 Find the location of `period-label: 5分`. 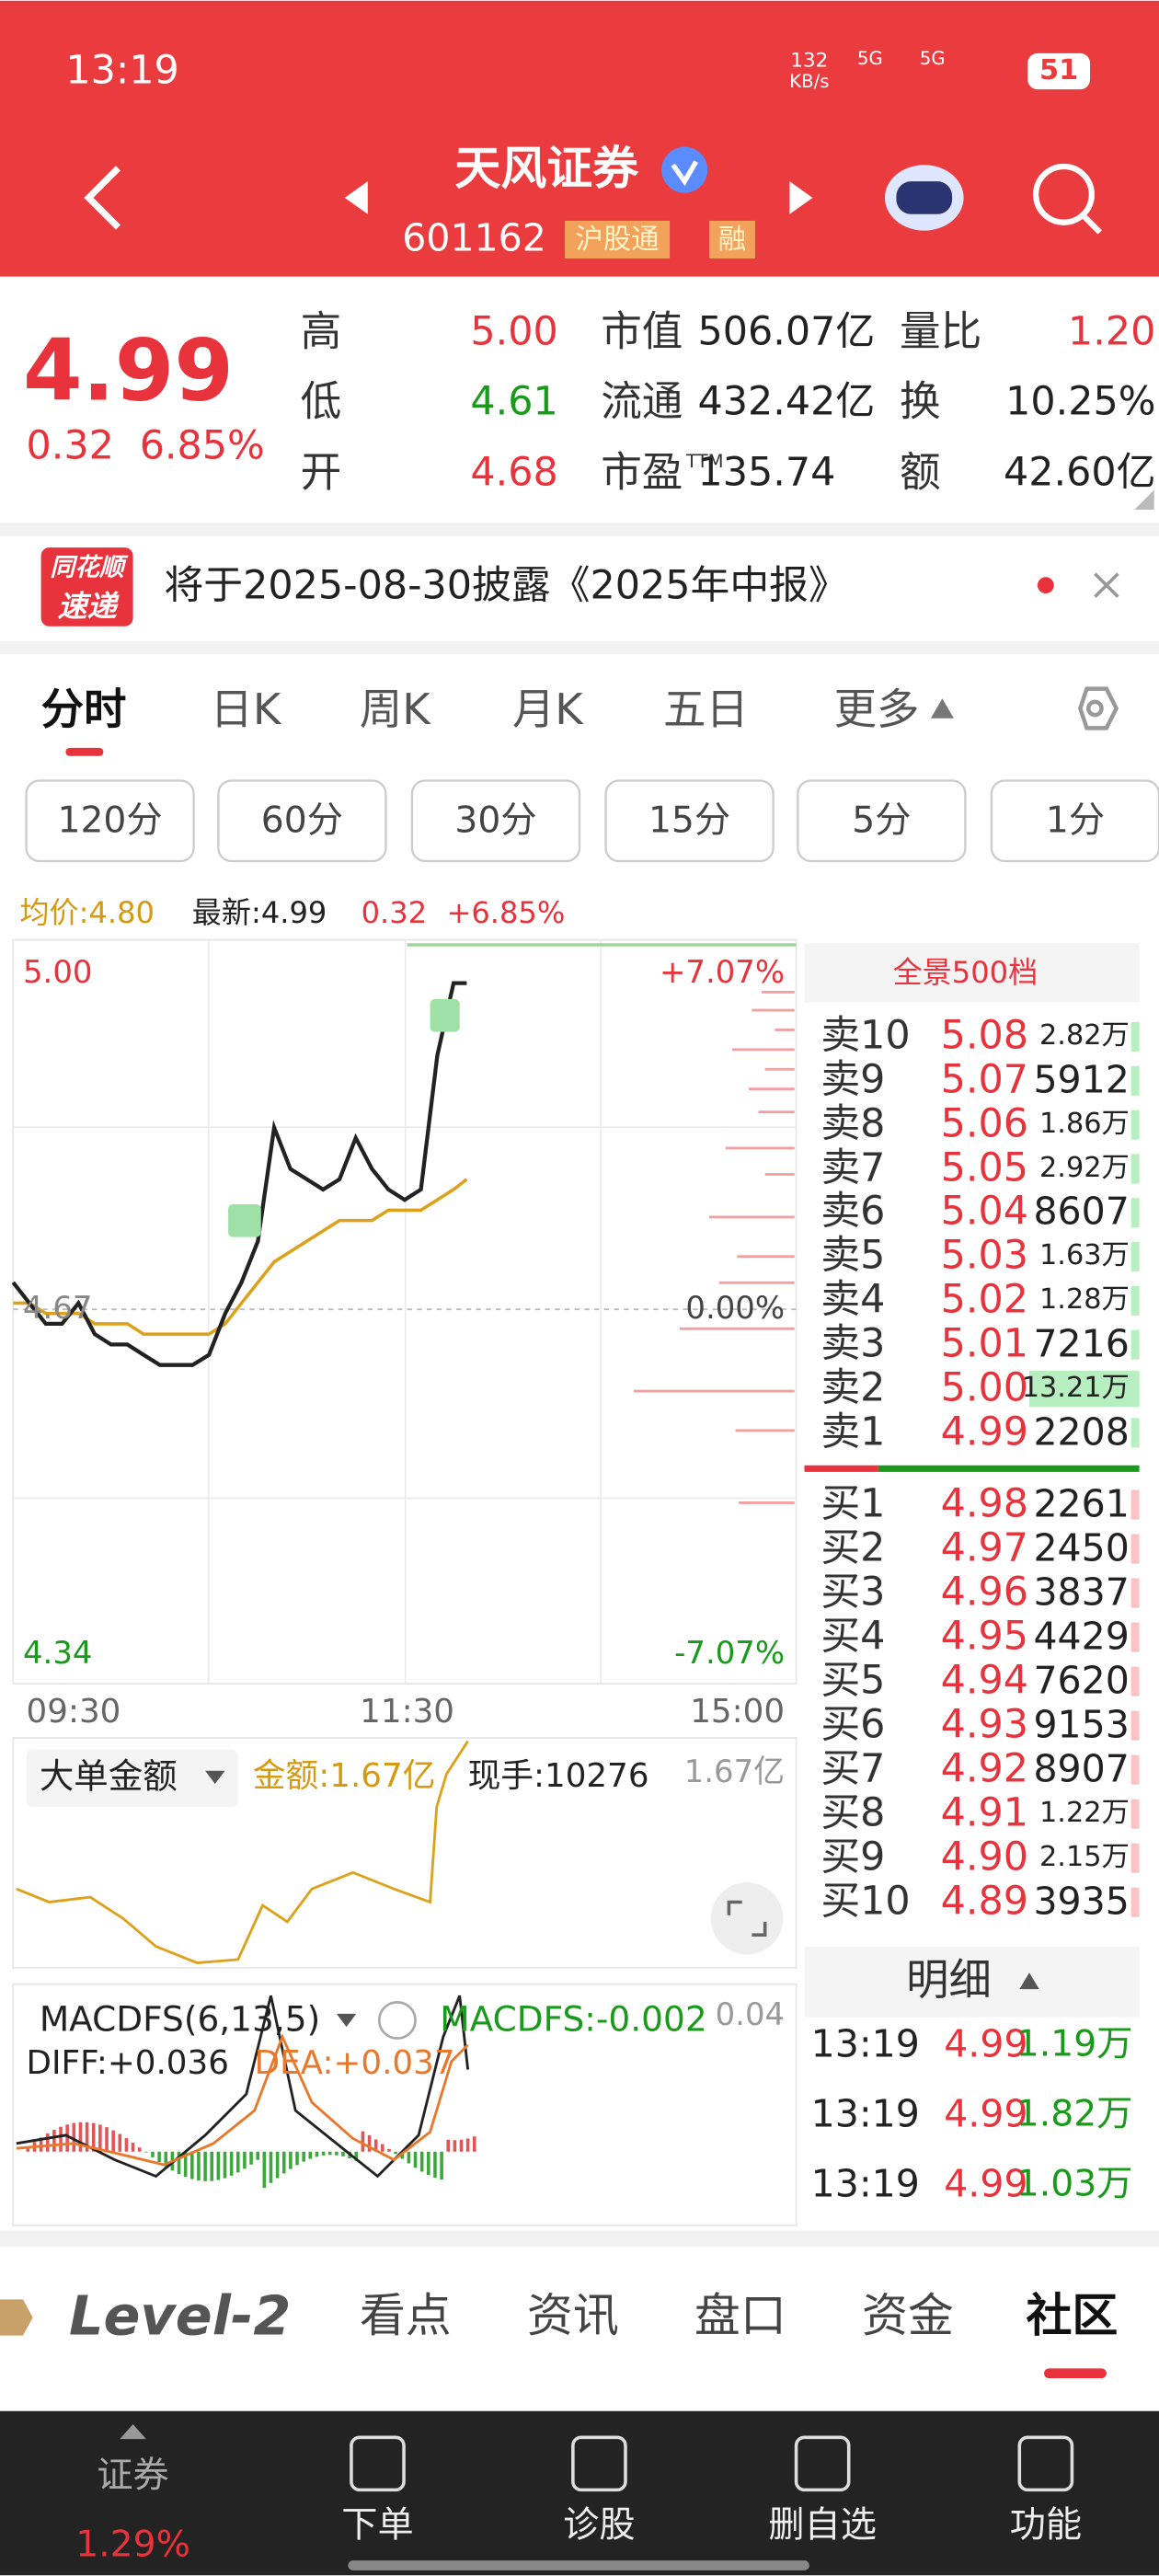

period-label: 5分 is located at coordinates (882, 820).